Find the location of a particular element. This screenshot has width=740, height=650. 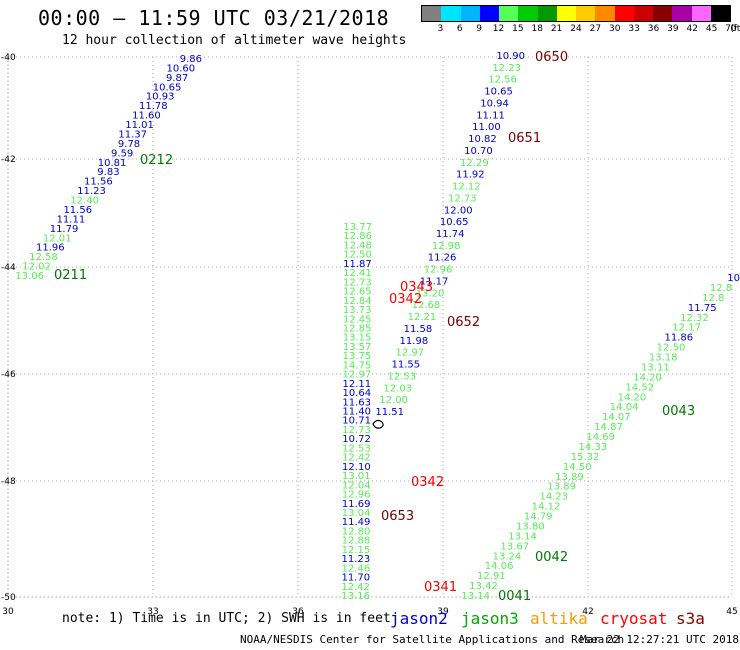

wave-height-label: 14.50 is located at coordinates (577, 467).